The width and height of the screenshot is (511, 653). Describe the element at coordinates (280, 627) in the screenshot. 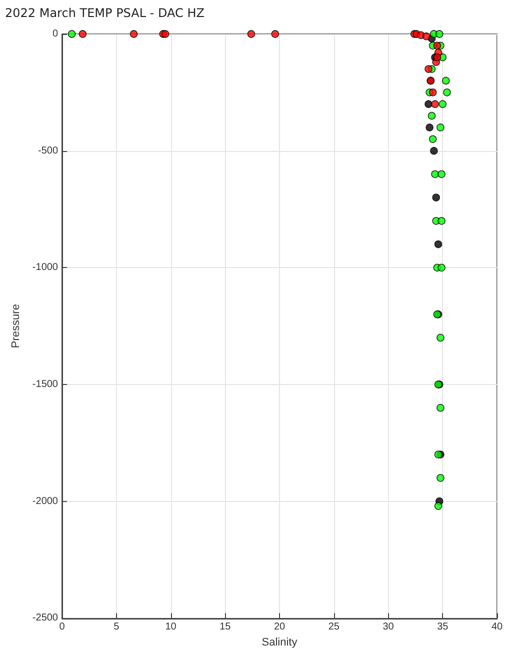

I see `x-tick-label: 20` at that location.